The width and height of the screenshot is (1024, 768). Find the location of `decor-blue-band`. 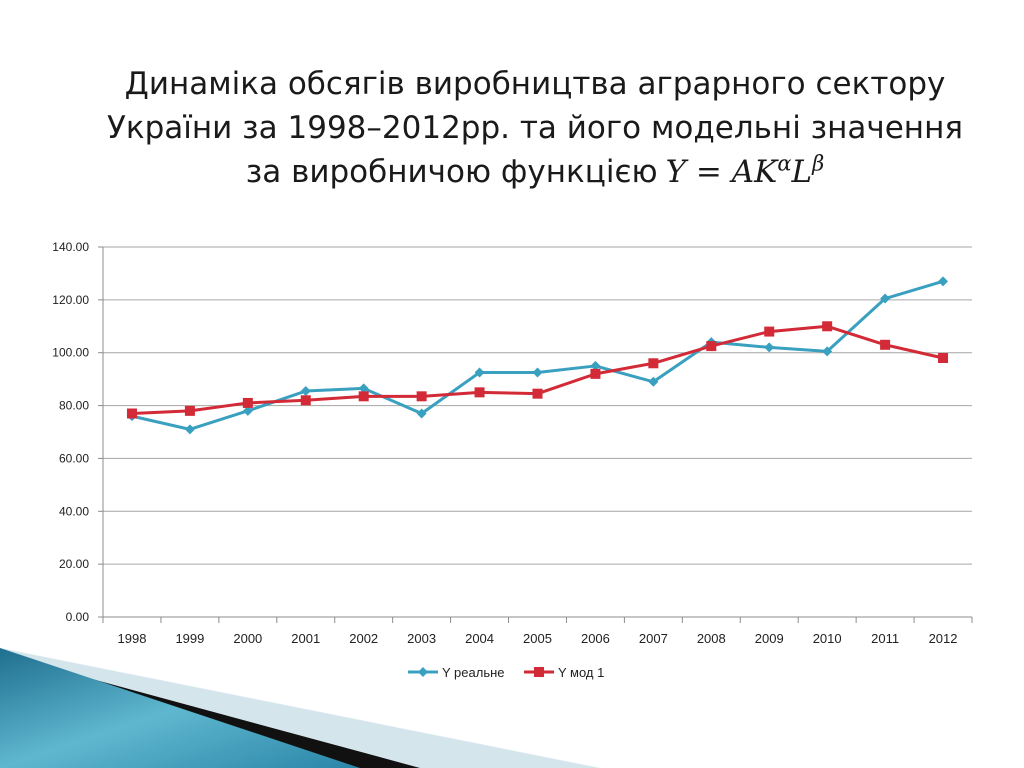

decor-blue-band is located at coordinates (180, 708).